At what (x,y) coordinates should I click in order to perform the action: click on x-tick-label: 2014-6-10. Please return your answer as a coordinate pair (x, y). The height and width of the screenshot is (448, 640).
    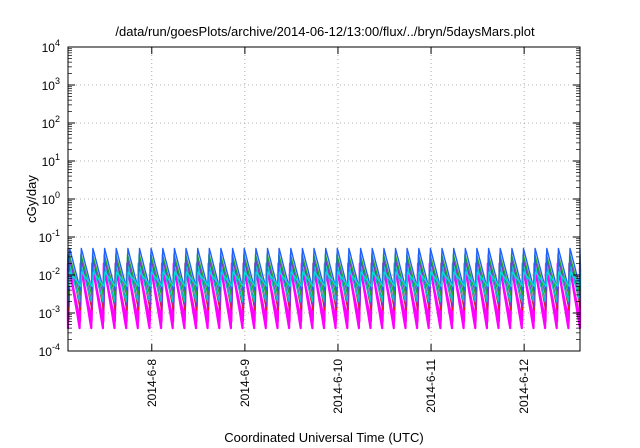
    Looking at the image, I should click on (338, 386).